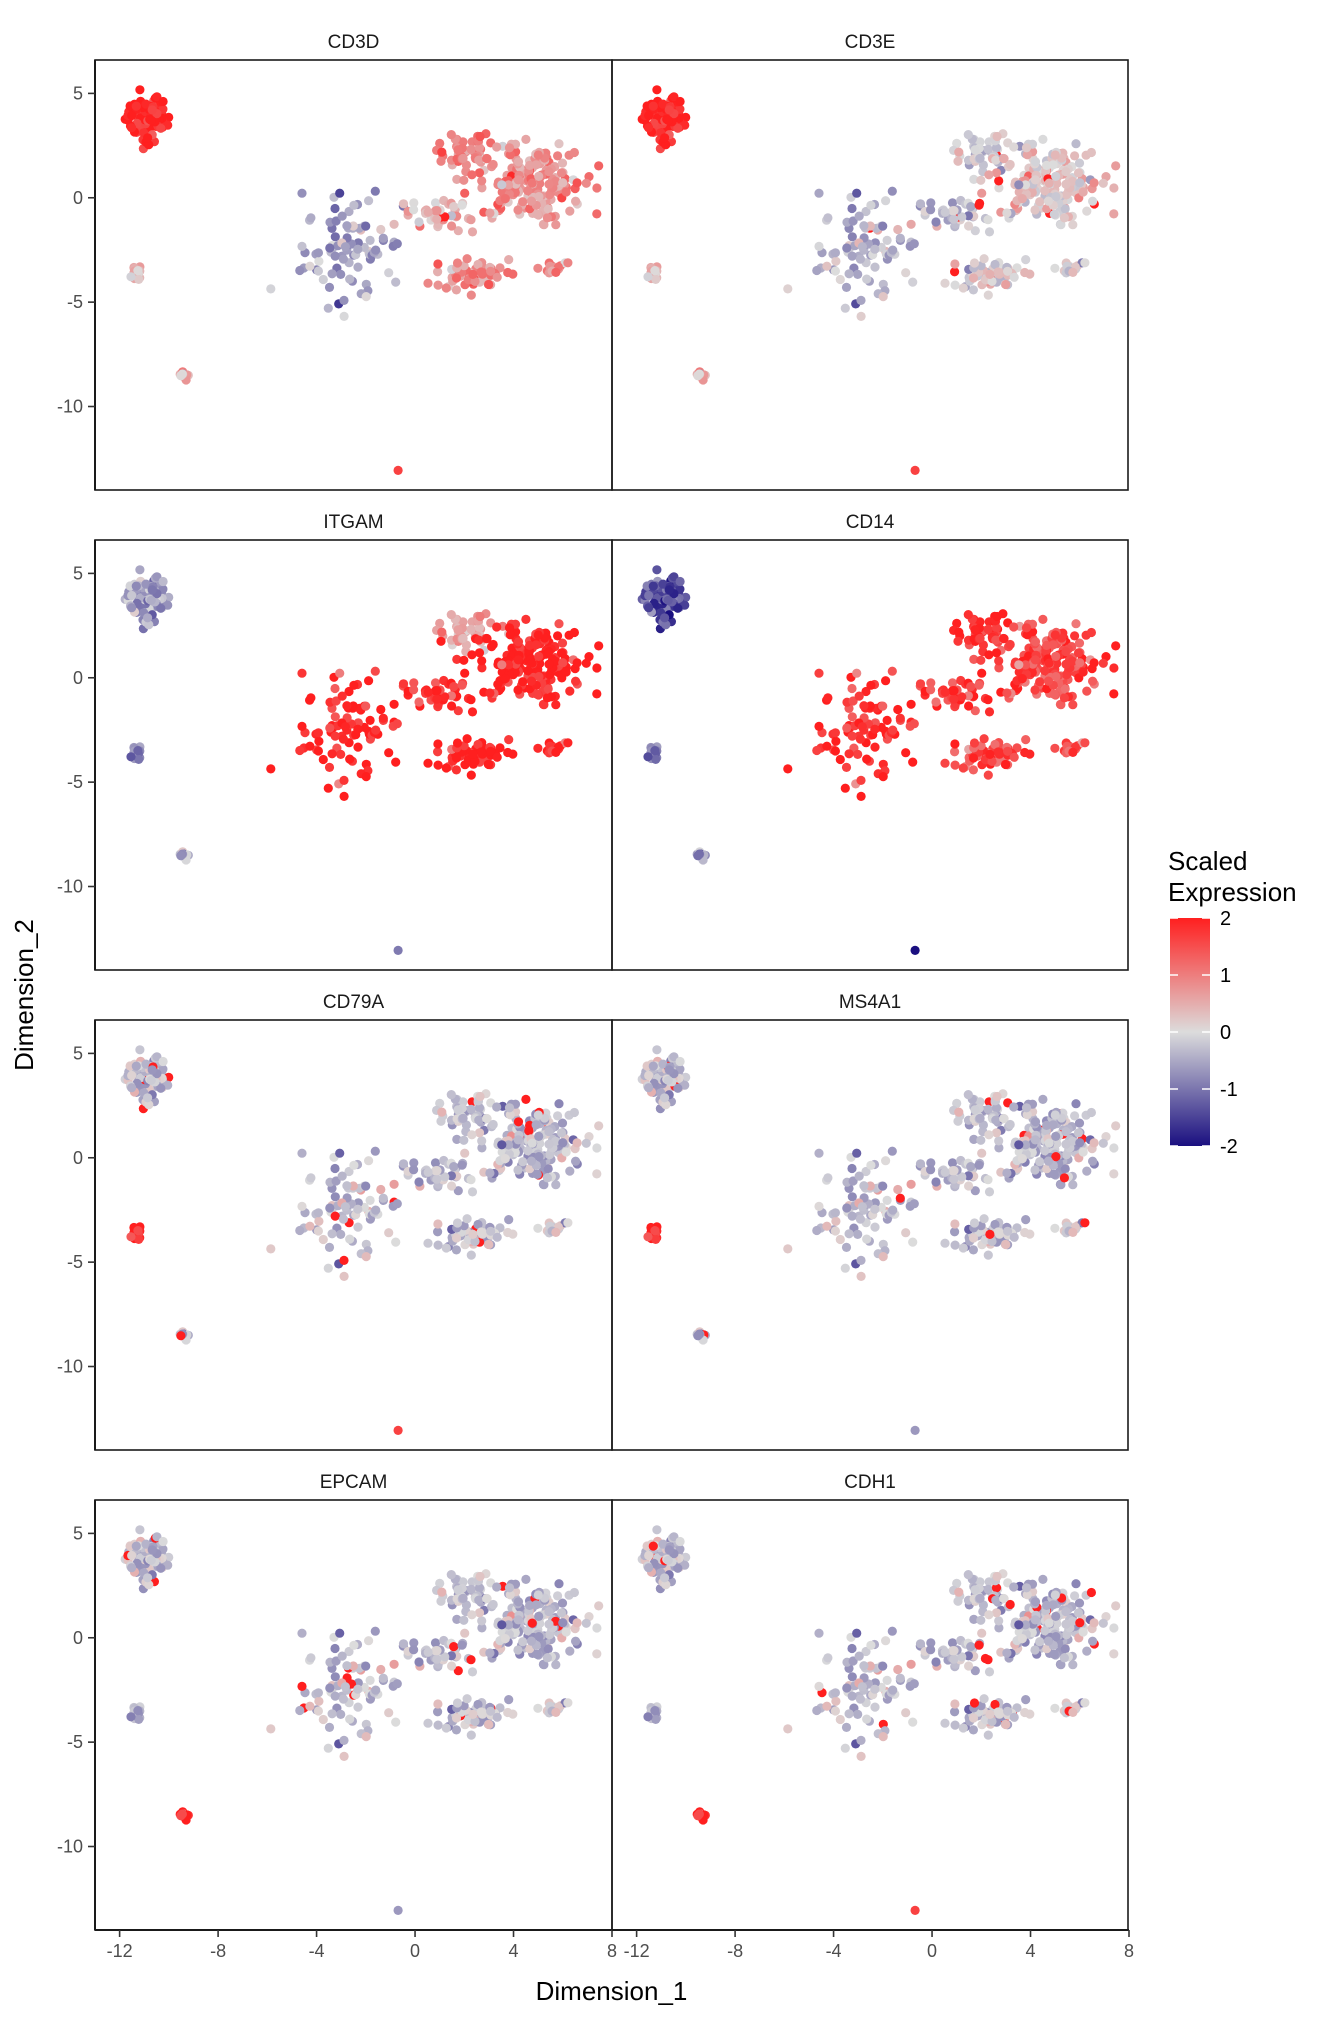  I want to click on facet-panel-ms4a1: MS4A1, so click(870, 1221).